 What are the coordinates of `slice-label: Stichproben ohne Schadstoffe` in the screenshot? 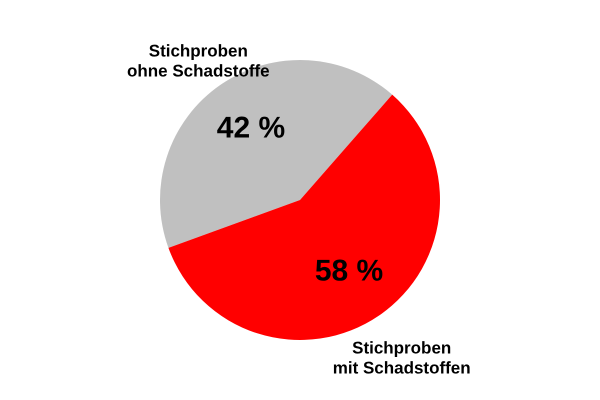 It's located at (198, 60).